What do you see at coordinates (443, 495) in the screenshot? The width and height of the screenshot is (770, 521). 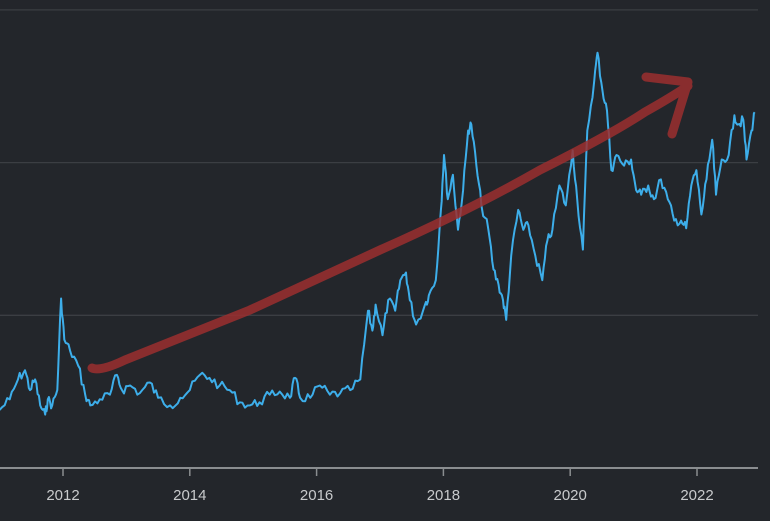 I see `x-tick-label: 2018` at bounding box center [443, 495].